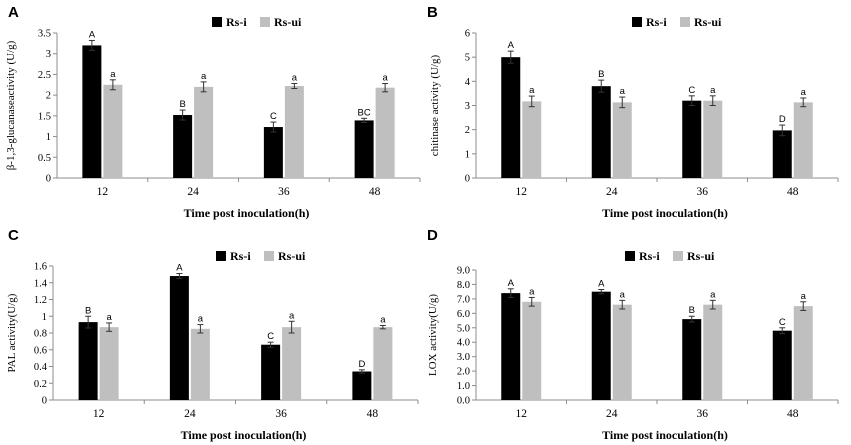 The width and height of the screenshot is (851, 445). Describe the element at coordinates (40, 384) in the screenshot. I see `y-tick-label: 0.2` at that location.